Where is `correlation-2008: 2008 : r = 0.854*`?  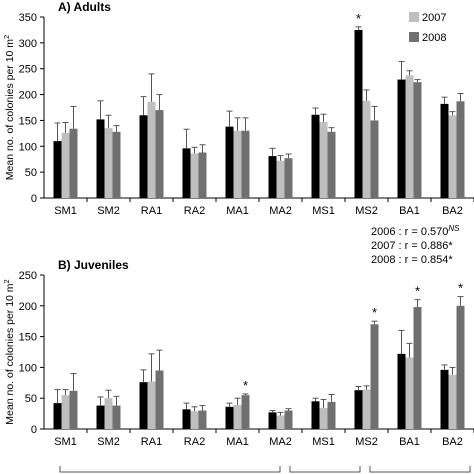
correlation-2008: 2008 : r = 0.854* is located at coordinates (412, 260).